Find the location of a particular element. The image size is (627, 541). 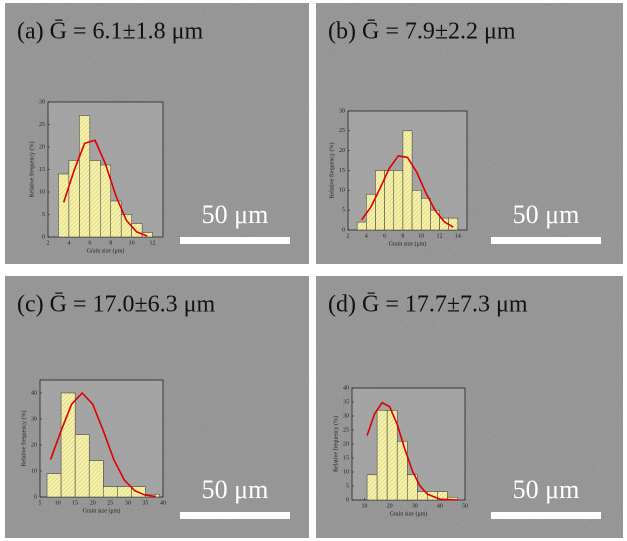

panel-title: (c) Ḡ = 17.0±6.3 μm is located at coordinates (116, 305).